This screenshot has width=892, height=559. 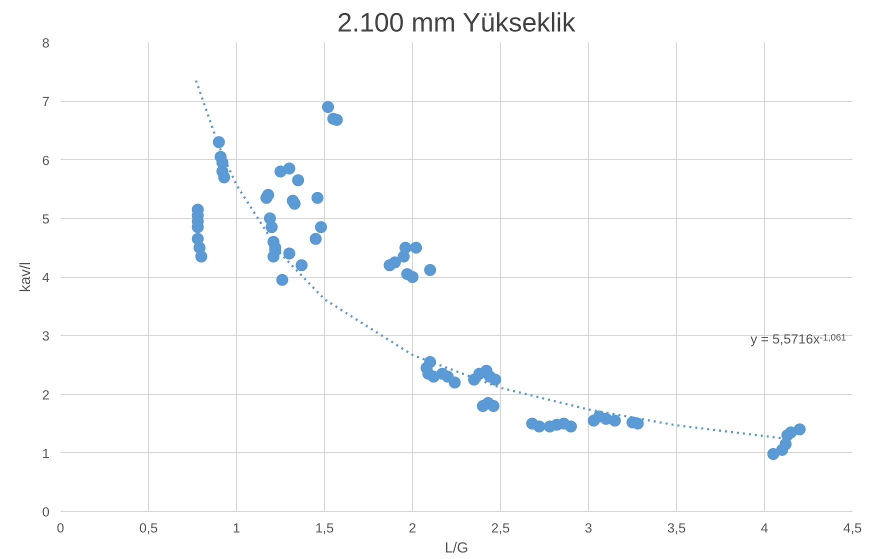 What do you see at coordinates (46, 512) in the screenshot?
I see `y-tick-label: 0` at bounding box center [46, 512].